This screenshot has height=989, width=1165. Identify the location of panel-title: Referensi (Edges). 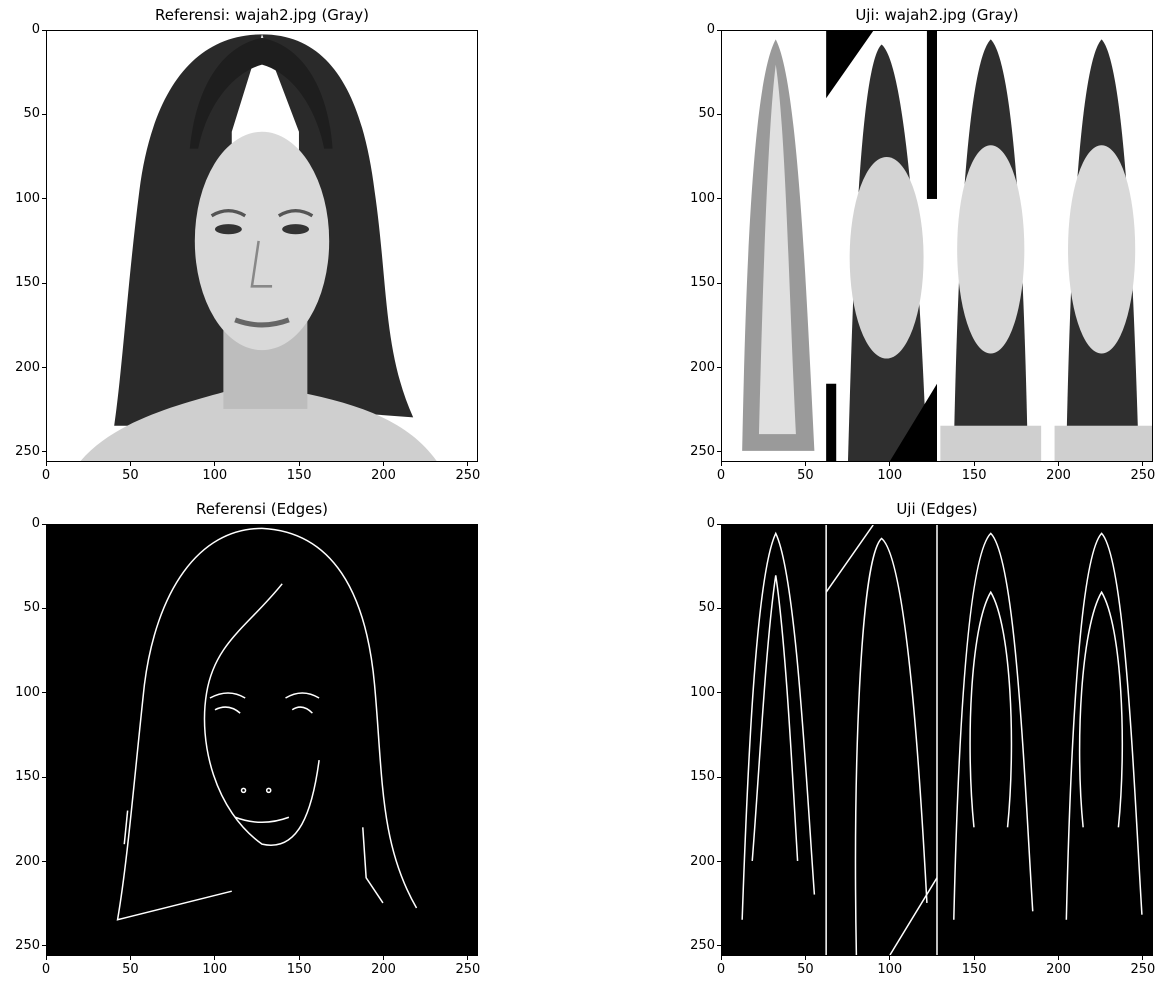
(262, 509).